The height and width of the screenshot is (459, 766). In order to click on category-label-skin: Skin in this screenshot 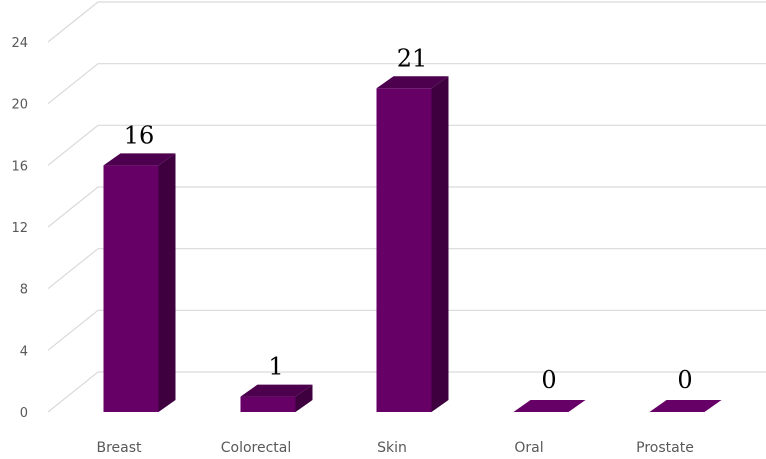, I will do `click(392, 448)`.